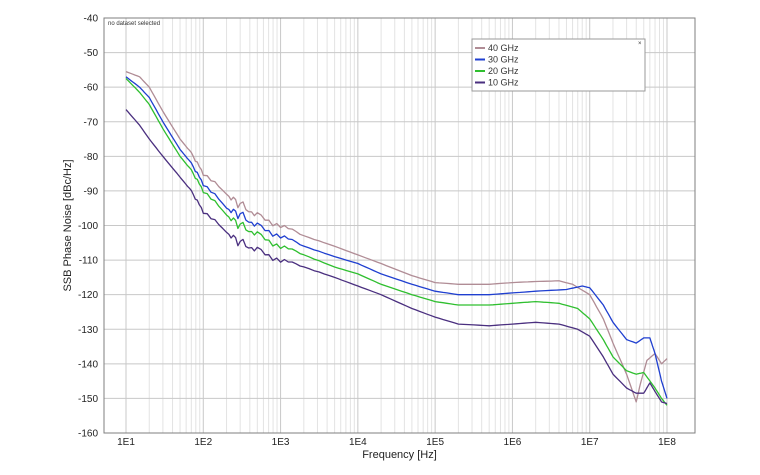 This screenshot has width=760, height=475. Describe the element at coordinates (91, 88) in the screenshot. I see `y-tick-label: -60` at that location.